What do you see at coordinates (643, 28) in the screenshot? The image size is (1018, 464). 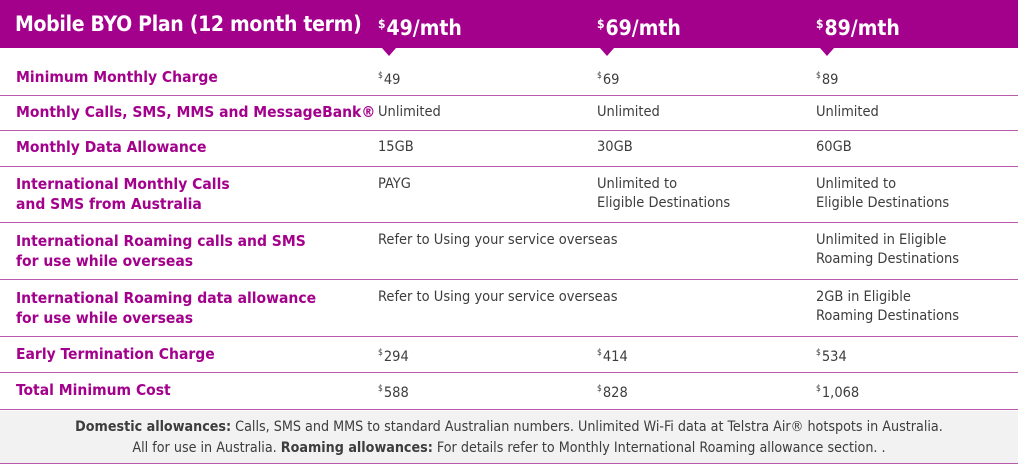 I see `price-value: 69/mth` at bounding box center [643, 28].